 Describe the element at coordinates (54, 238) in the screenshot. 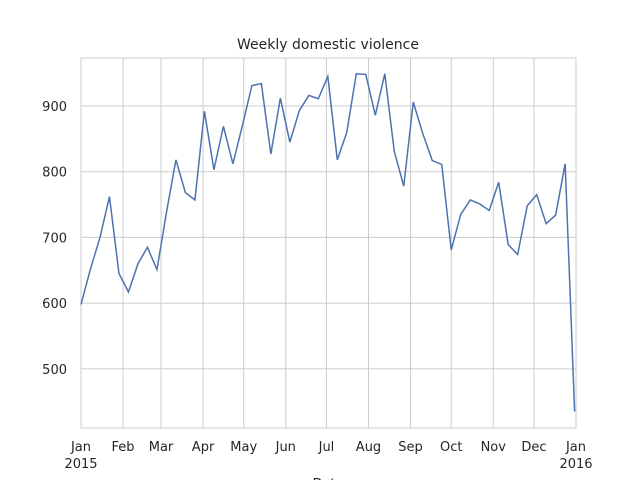

I see `y-tick-label: 700` at that location.